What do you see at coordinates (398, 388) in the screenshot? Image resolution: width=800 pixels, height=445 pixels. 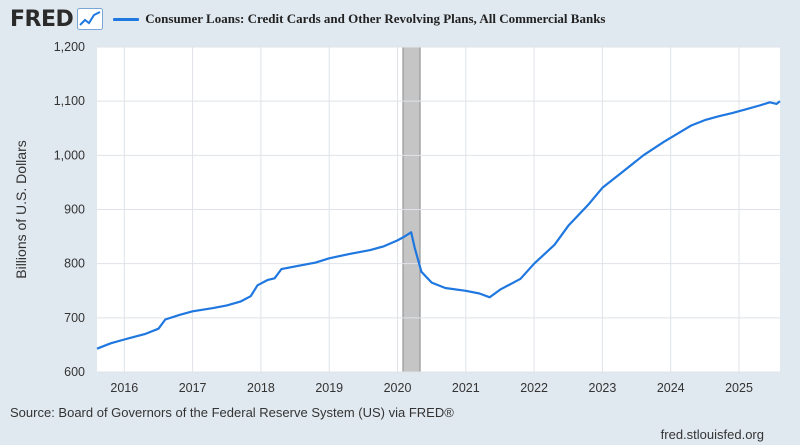 I see `x-tick-label: 2020` at bounding box center [398, 388].